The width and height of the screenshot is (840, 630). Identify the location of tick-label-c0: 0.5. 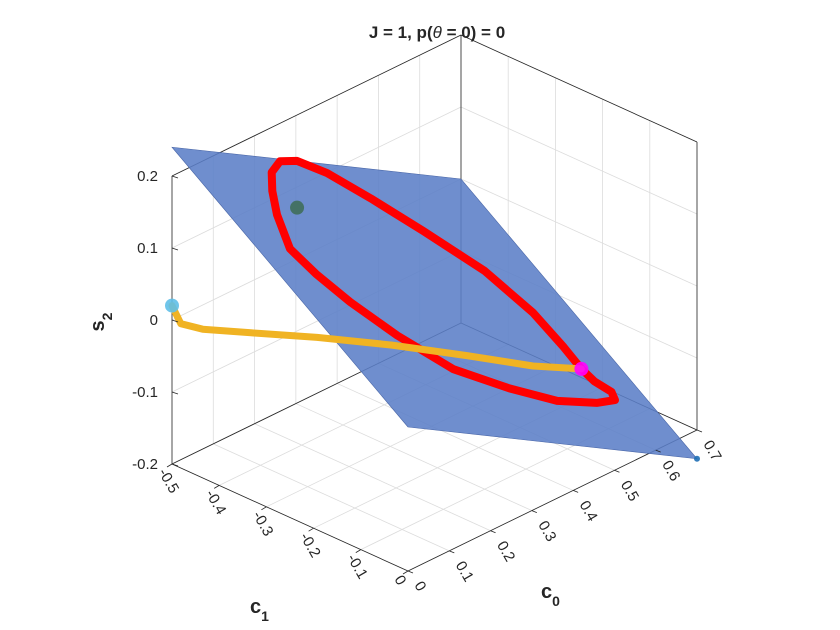
(629, 491).